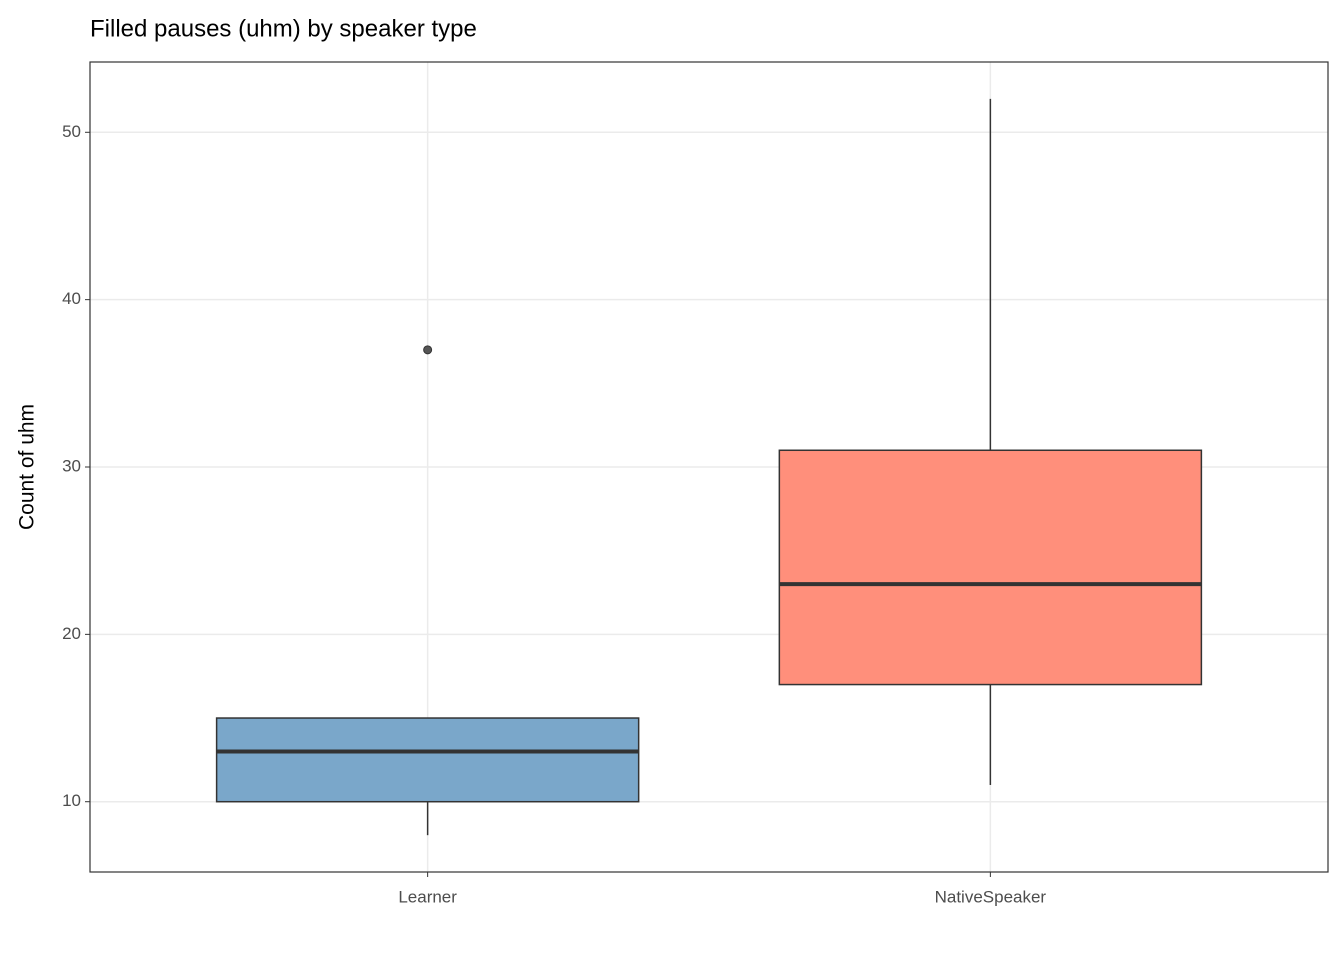  What do you see at coordinates (991, 896) in the screenshot?
I see `x-tick-label: NativeSpeaker` at bounding box center [991, 896].